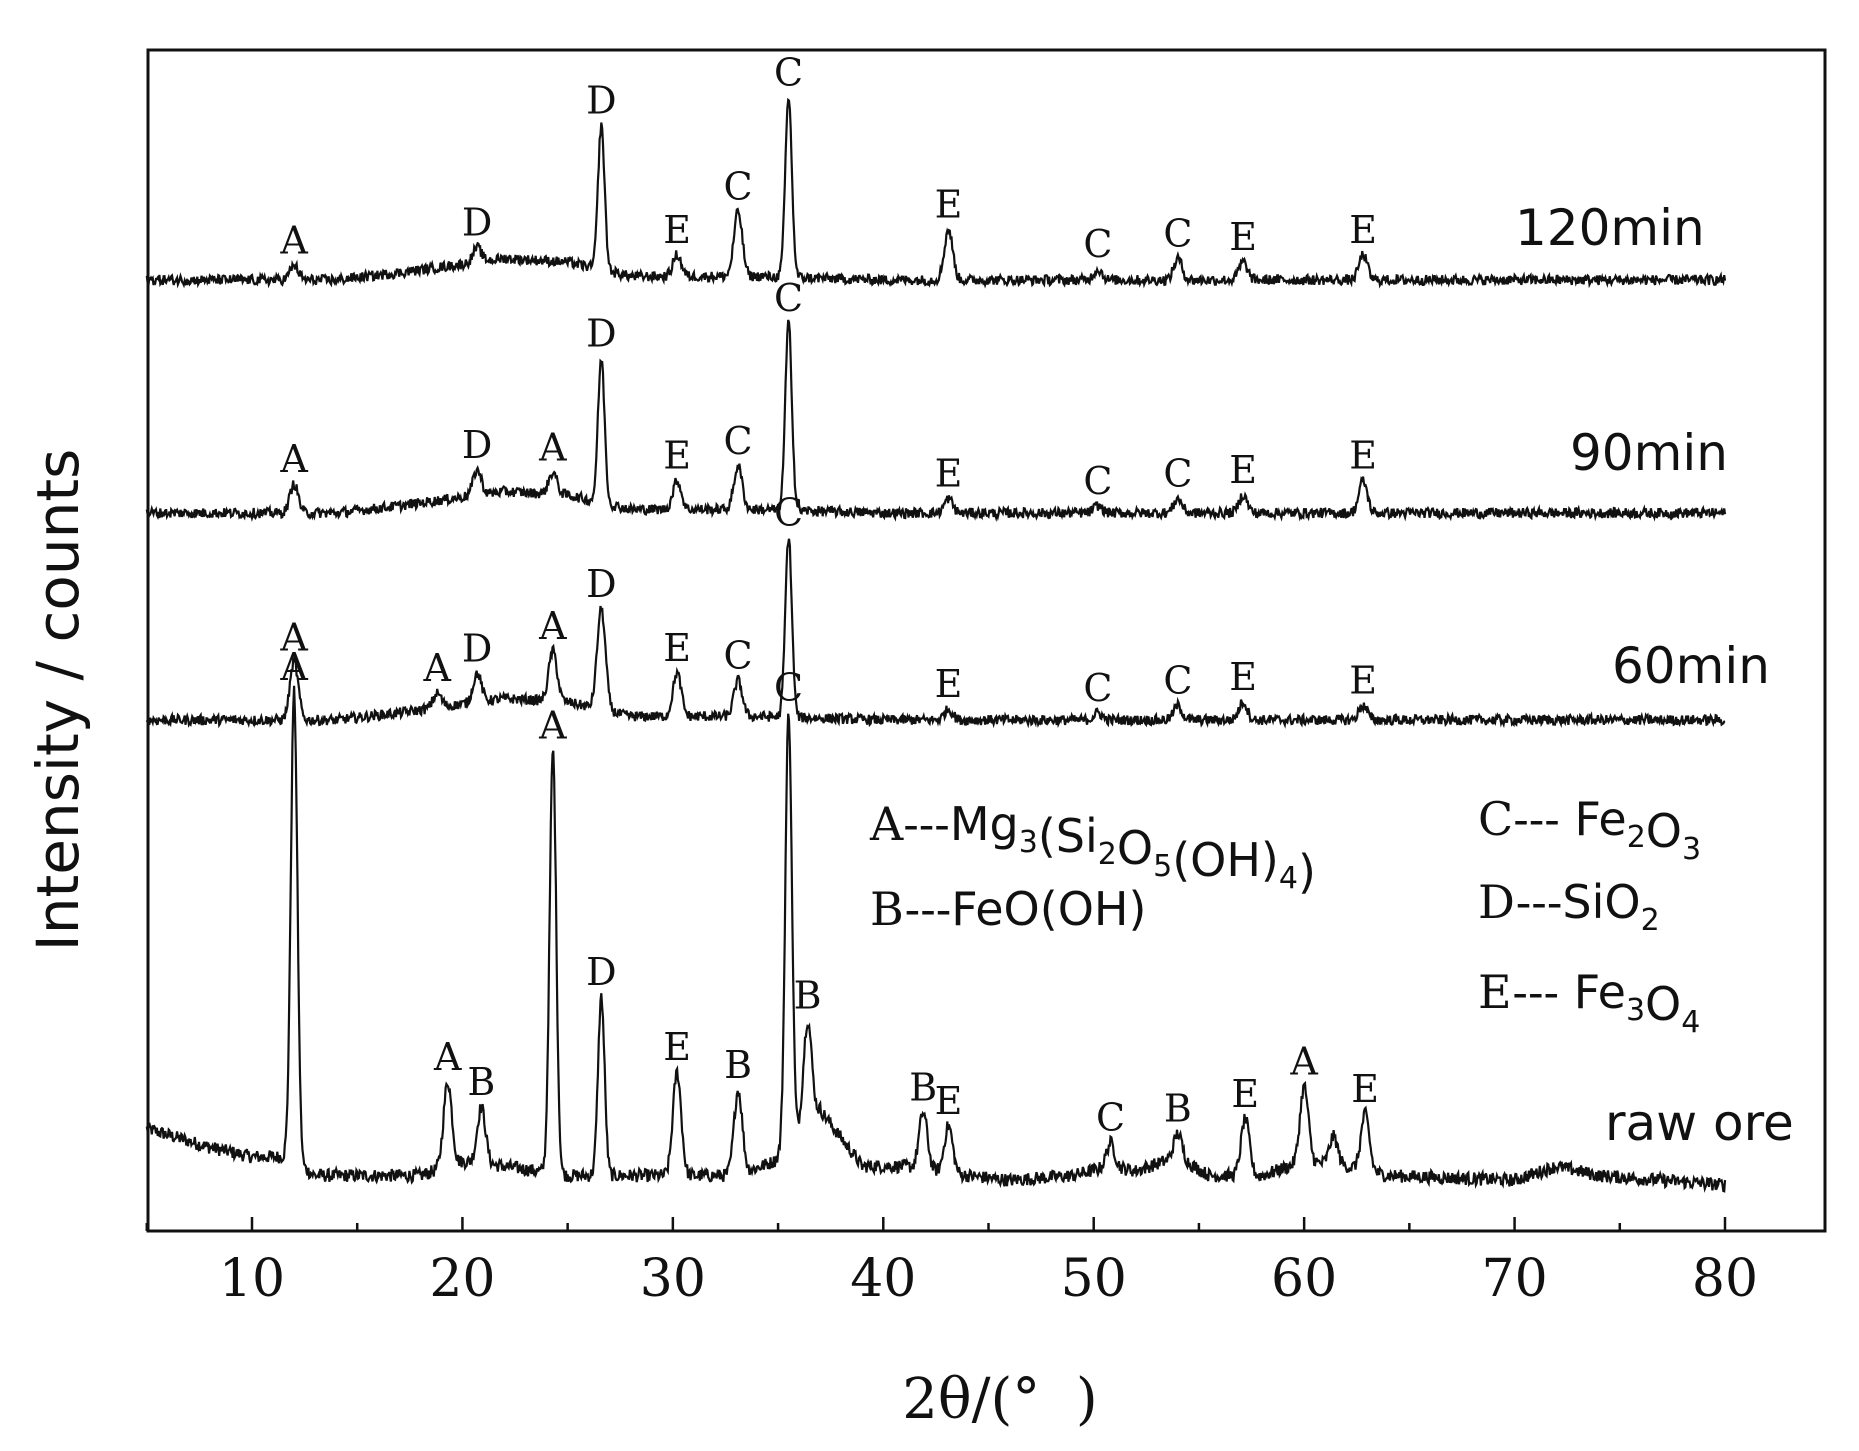 The width and height of the screenshot is (1859, 1451). What do you see at coordinates (1097, 244) in the screenshot?
I see `peak-label-120min-7: C` at bounding box center [1097, 244].